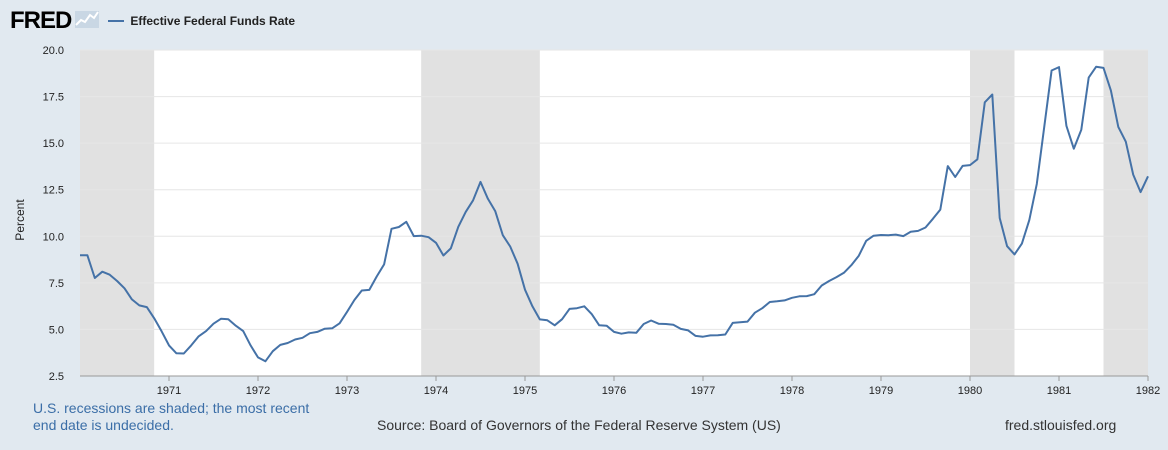 Image resolution: width=1168 pixels, height=450 pixels. What do you see at coordinates (169, 391) in the screenshot?
I see `x-tick-label: 1971` at bounding box center [169, 391].